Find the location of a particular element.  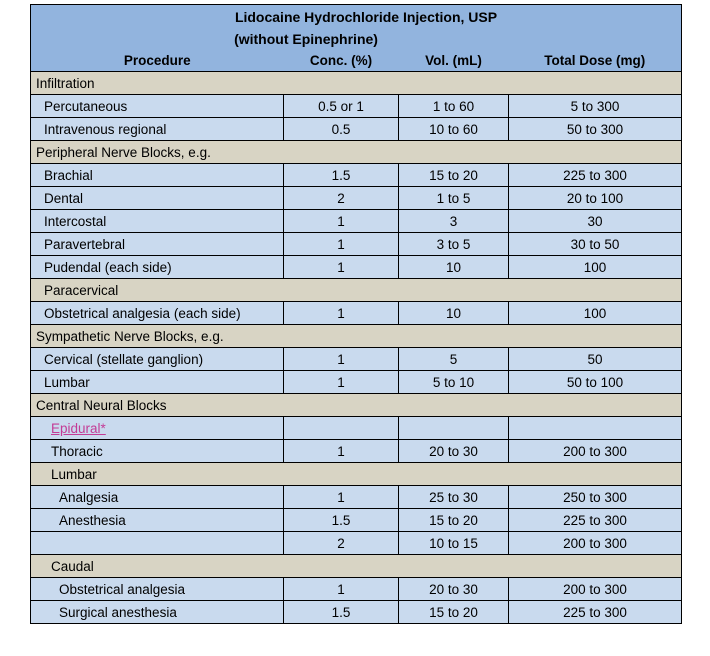

data-row: Lumbar 1 5 to 10 50 to 100 is located at coordinates (356, 382).